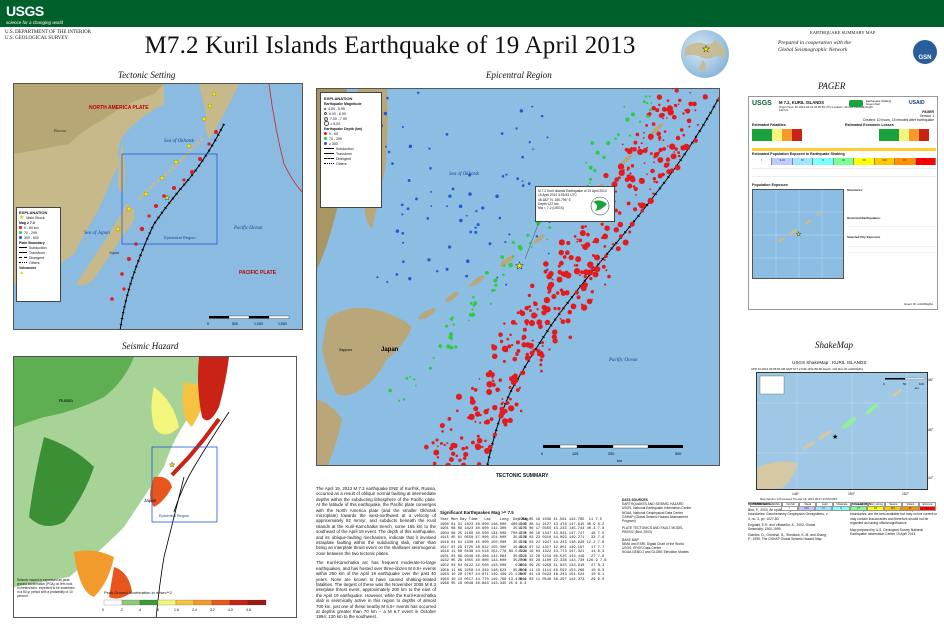 This screenshot has width=944, height=629. I want to click on pacific-ocean-label: Pacific Ocean, so click(623, 360).